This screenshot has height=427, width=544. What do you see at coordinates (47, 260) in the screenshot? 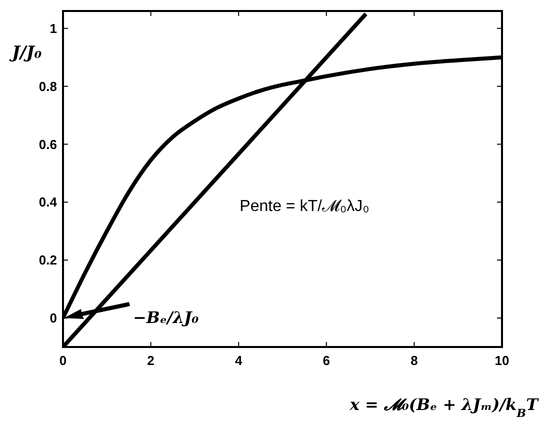
I see `y-tick-label: 0.2` at bounding box center [47, 260].